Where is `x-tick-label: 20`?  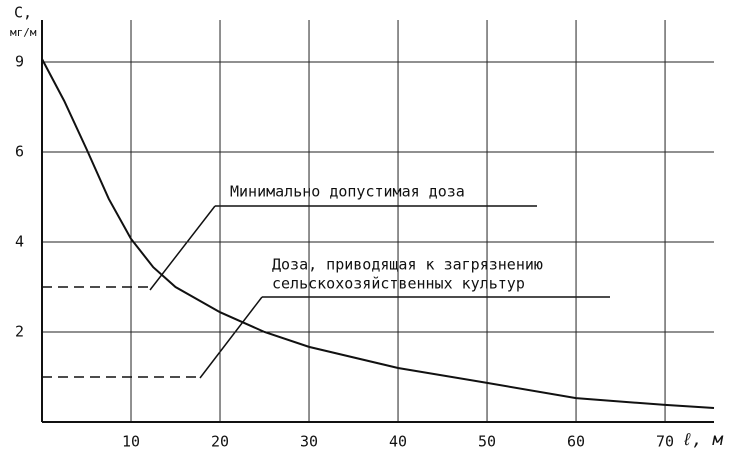 x-tick-label: 20 is located at coordinates (220, 442).